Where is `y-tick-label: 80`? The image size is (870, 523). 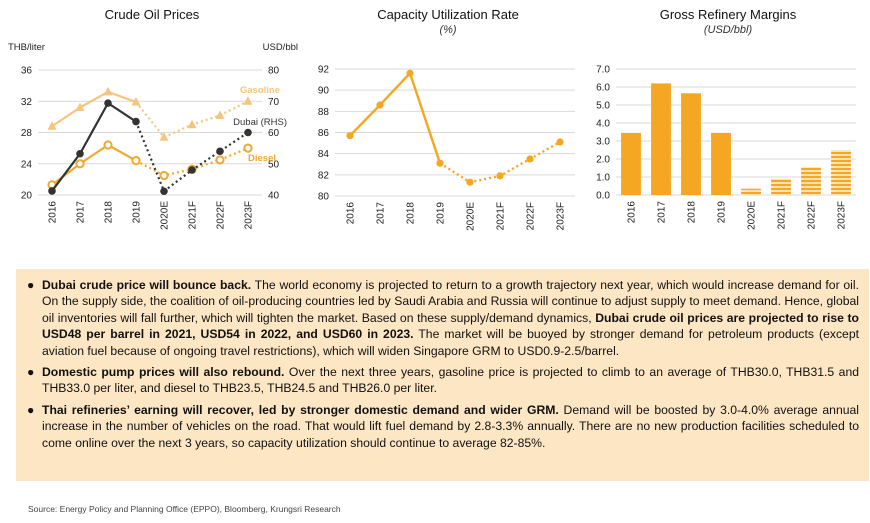
y-tick-label: 80 is located at coordinates (324, 197).